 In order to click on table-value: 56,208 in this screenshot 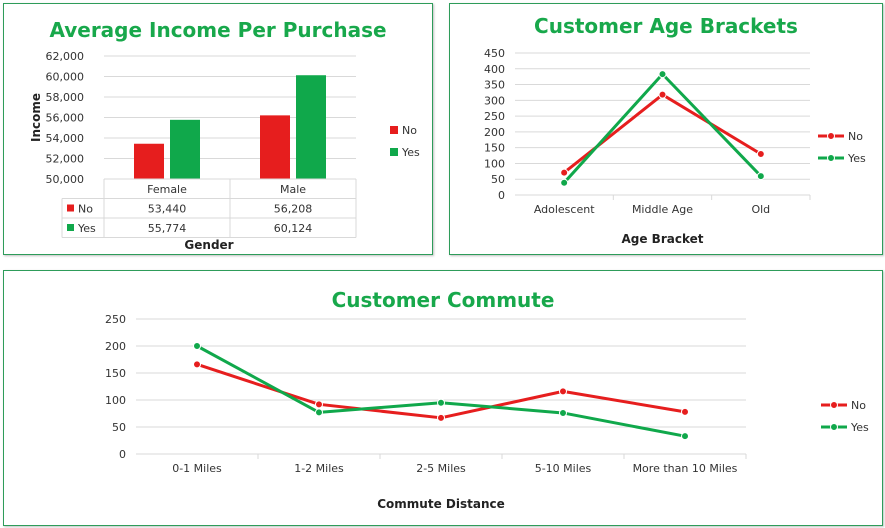, I will do `click(293, 209)`.